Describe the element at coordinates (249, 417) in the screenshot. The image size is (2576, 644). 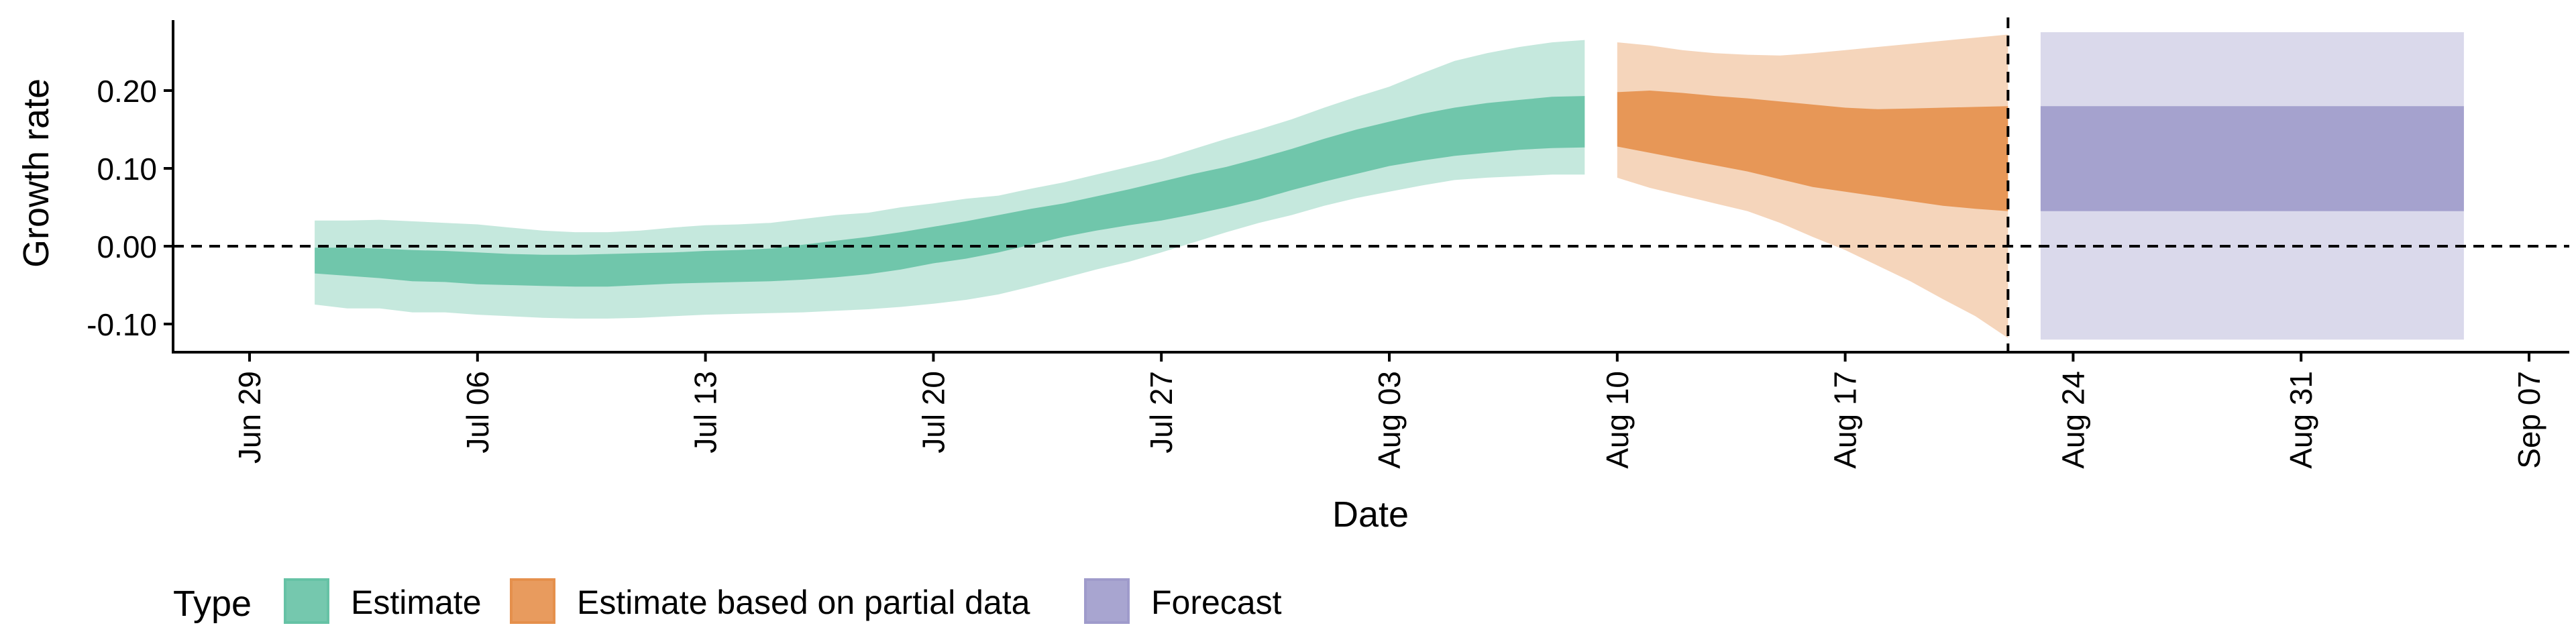
I see `x-tick-label: Jun 29` at that location.